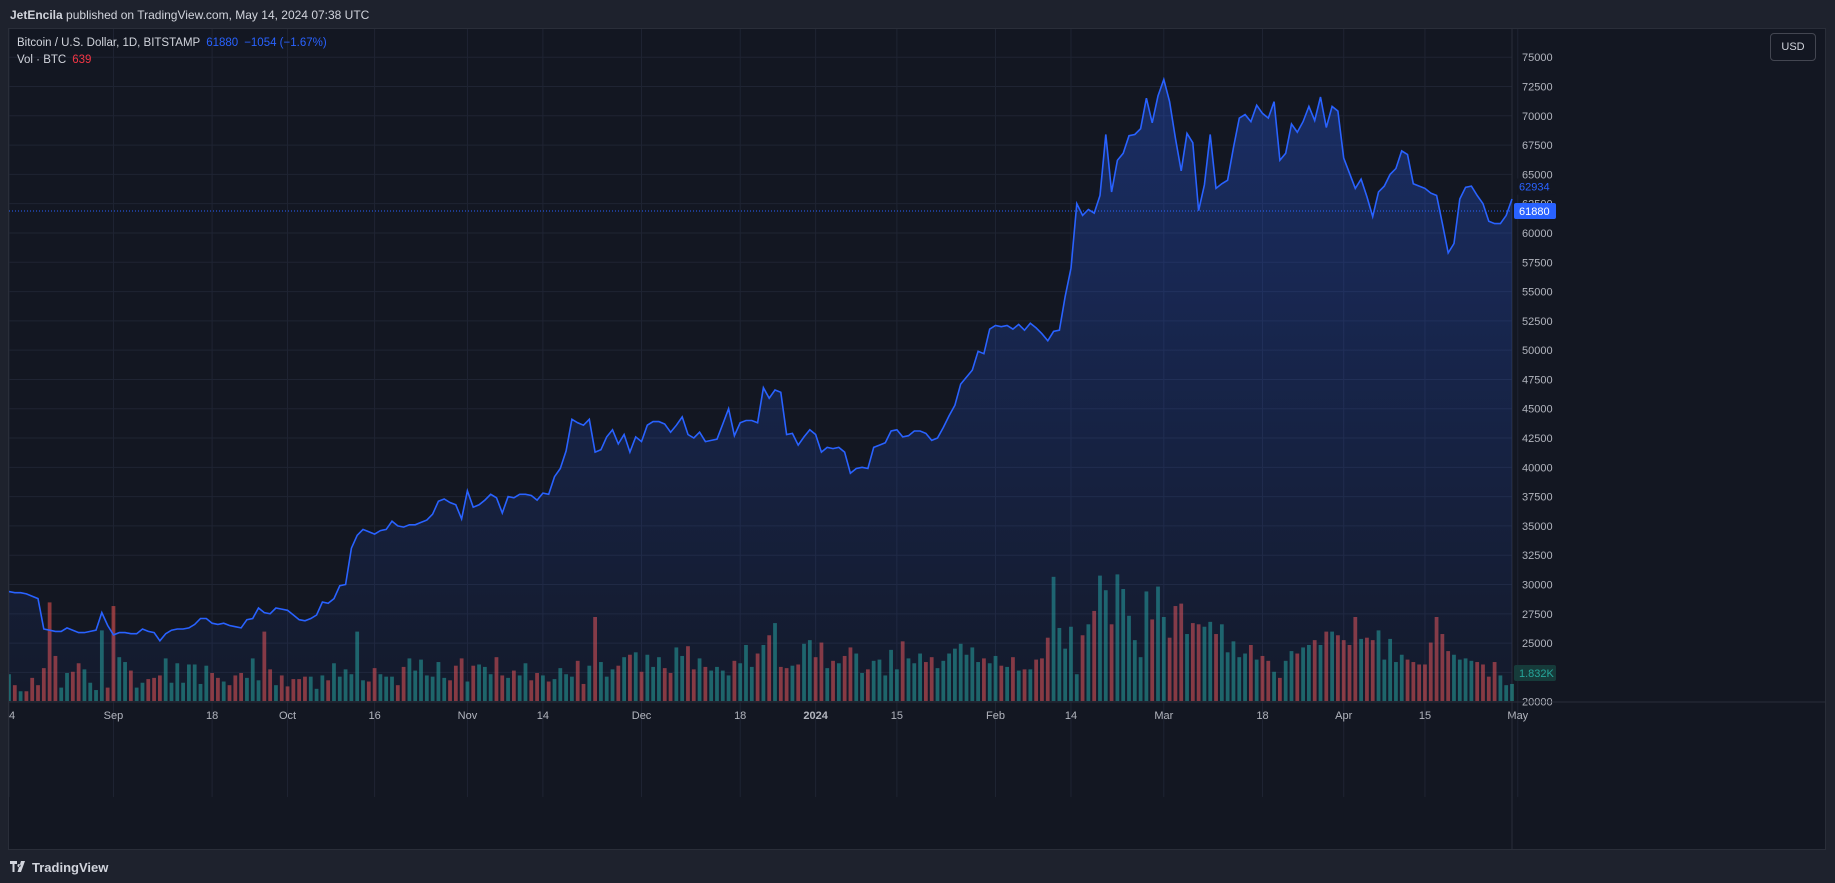 This screenshot has width=1835, height=883. What do you see at coordinates (19, 867) in the screenshot?
I see `tradingview-logo-icon` at bounding box center [19, 867].